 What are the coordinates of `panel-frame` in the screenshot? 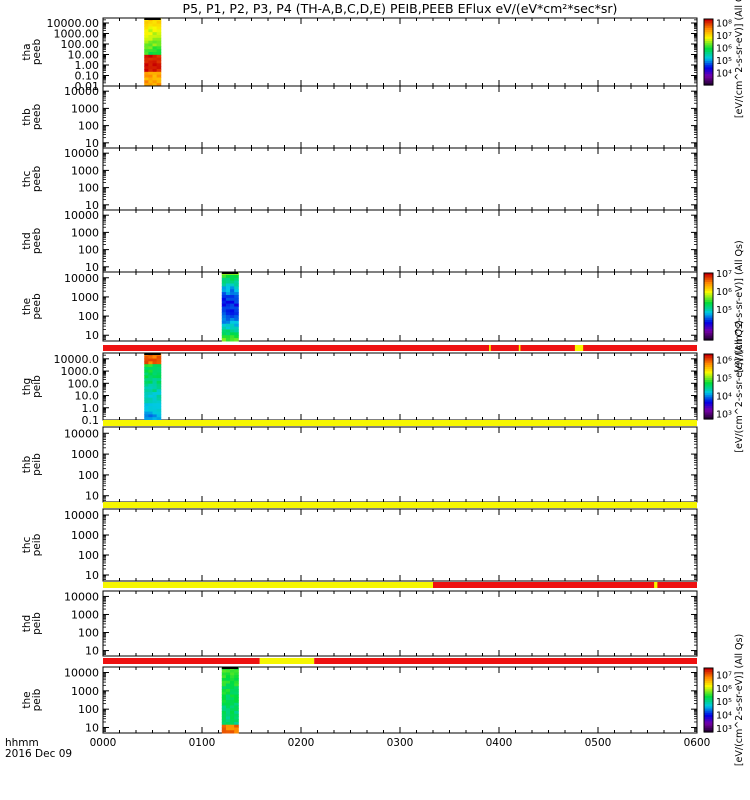 It's located at (400, 386).